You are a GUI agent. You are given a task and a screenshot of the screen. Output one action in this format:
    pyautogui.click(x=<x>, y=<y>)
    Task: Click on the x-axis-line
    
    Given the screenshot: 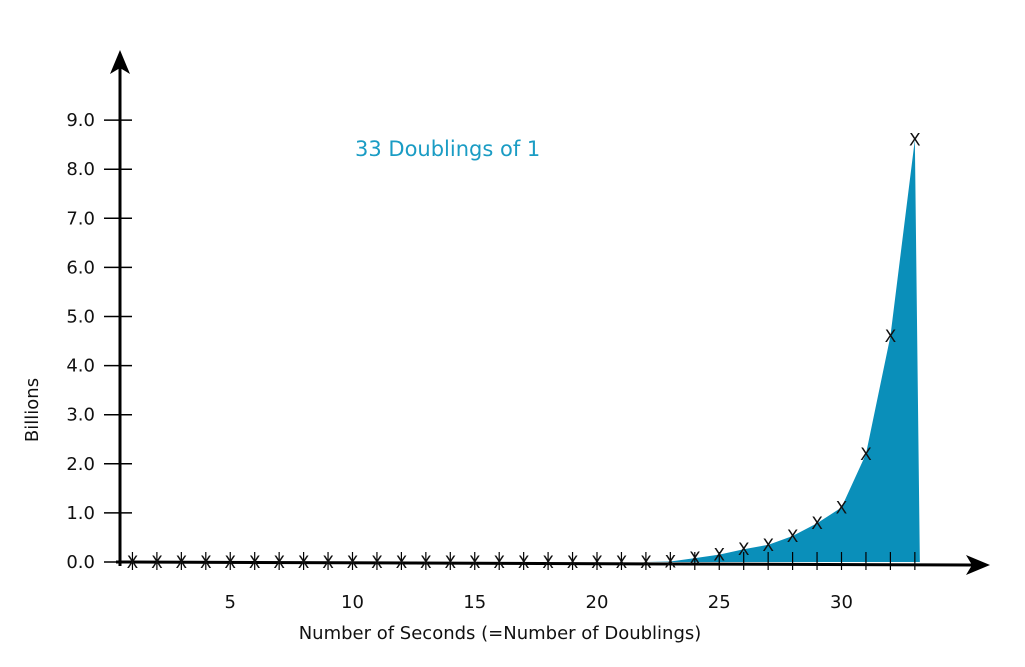 What is the action you would take?
    pyautogui.click(x=544, y=563)
    